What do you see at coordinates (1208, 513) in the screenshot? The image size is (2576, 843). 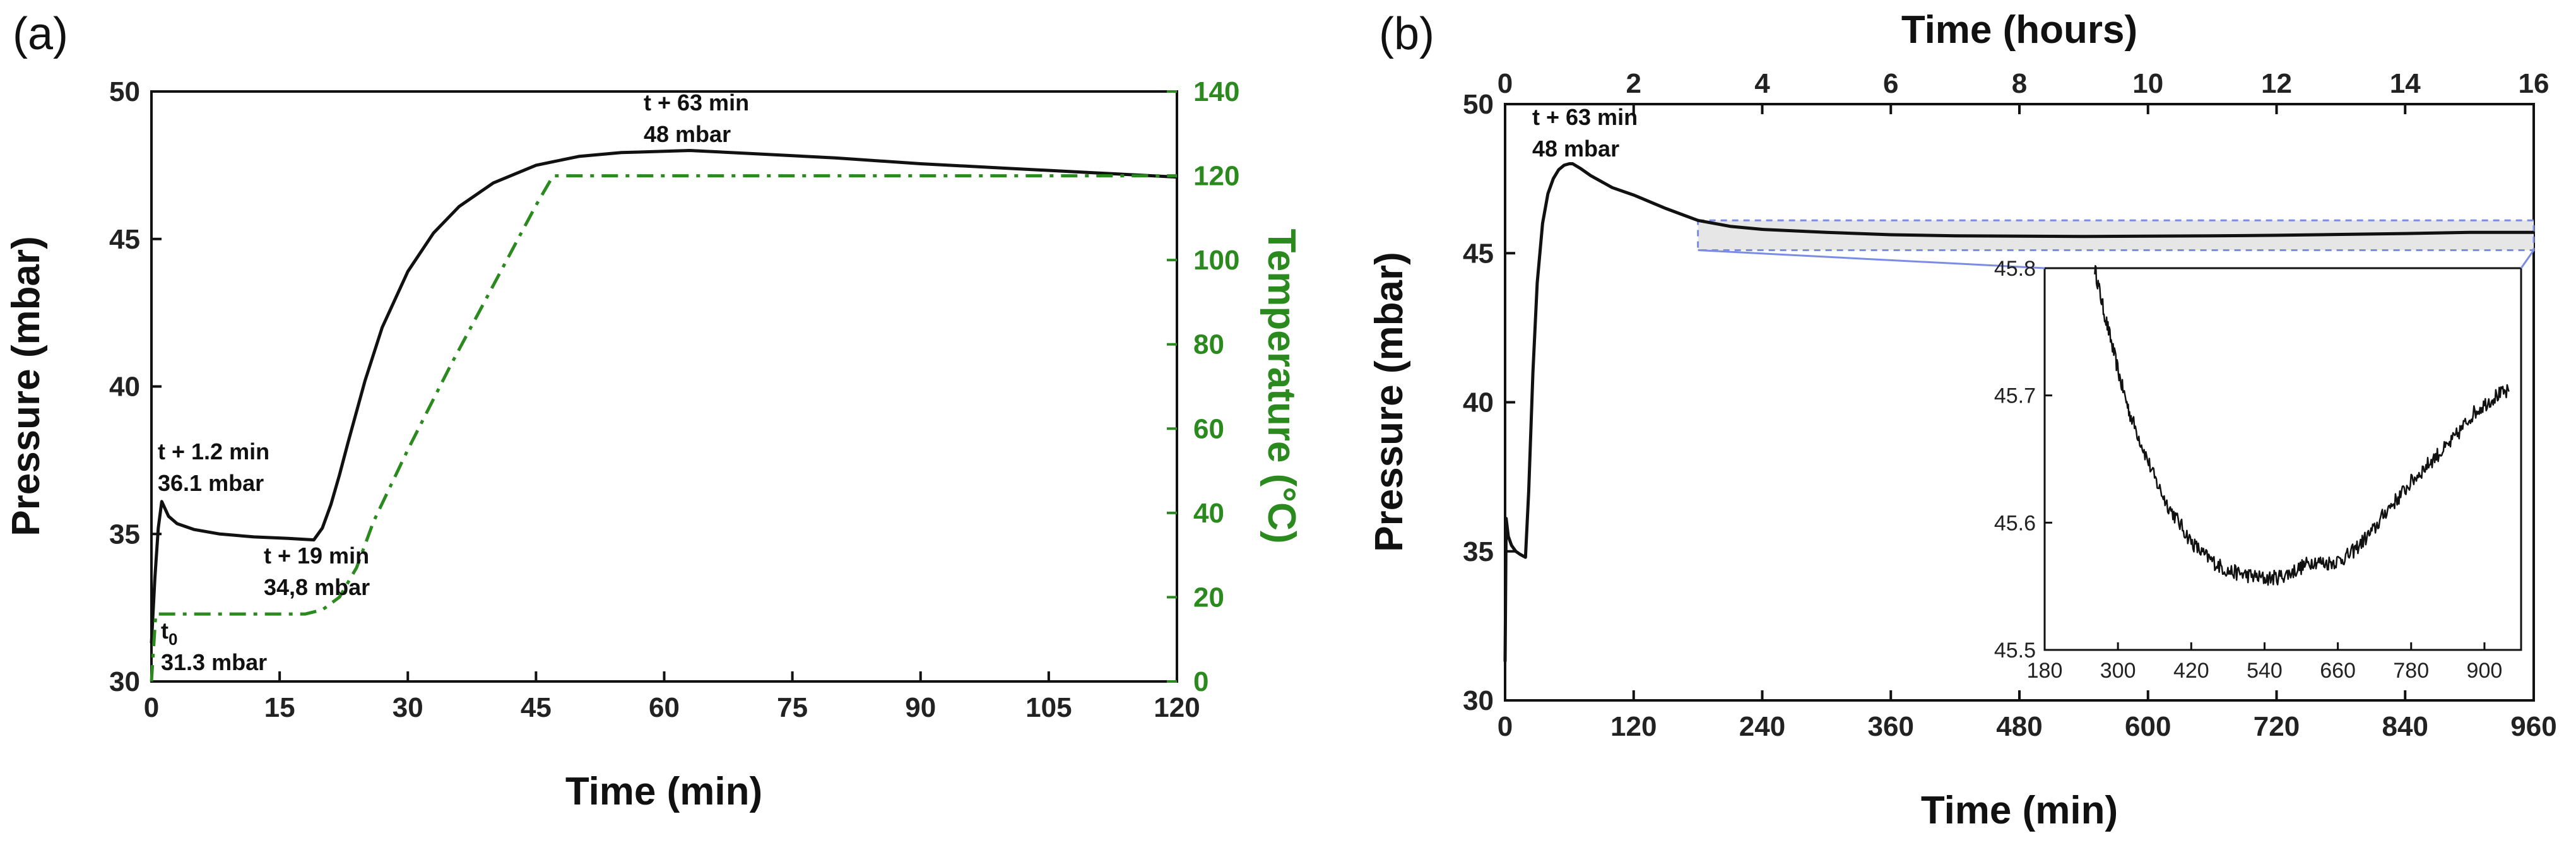 I see `panel-a-y2-tick-label: 40` at bounding box center [1208, 513].